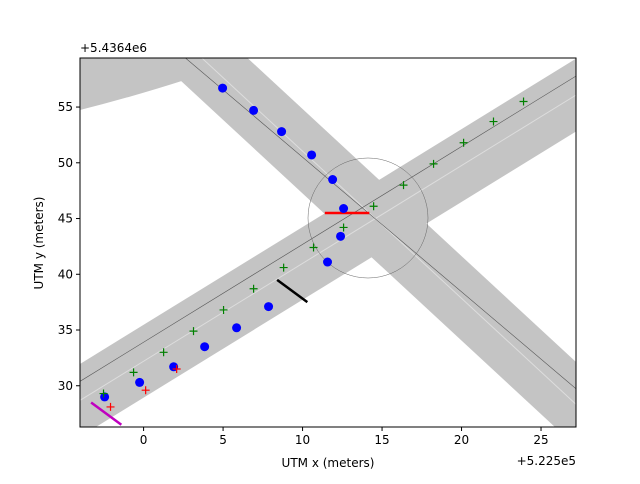  What do you see at coordinates (65, 219) in the screenshot?
I see `y-tick-label: 45` at bounding box center [65, 219].